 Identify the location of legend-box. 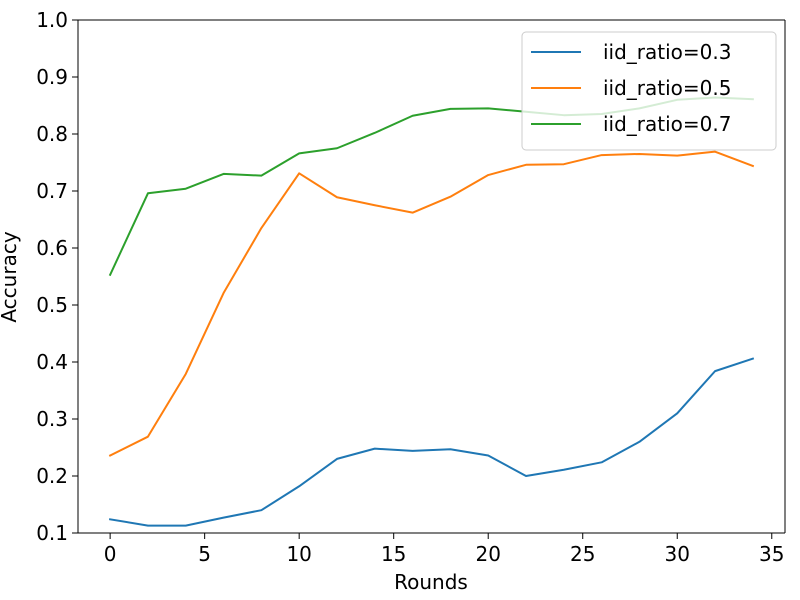
(649, 91).